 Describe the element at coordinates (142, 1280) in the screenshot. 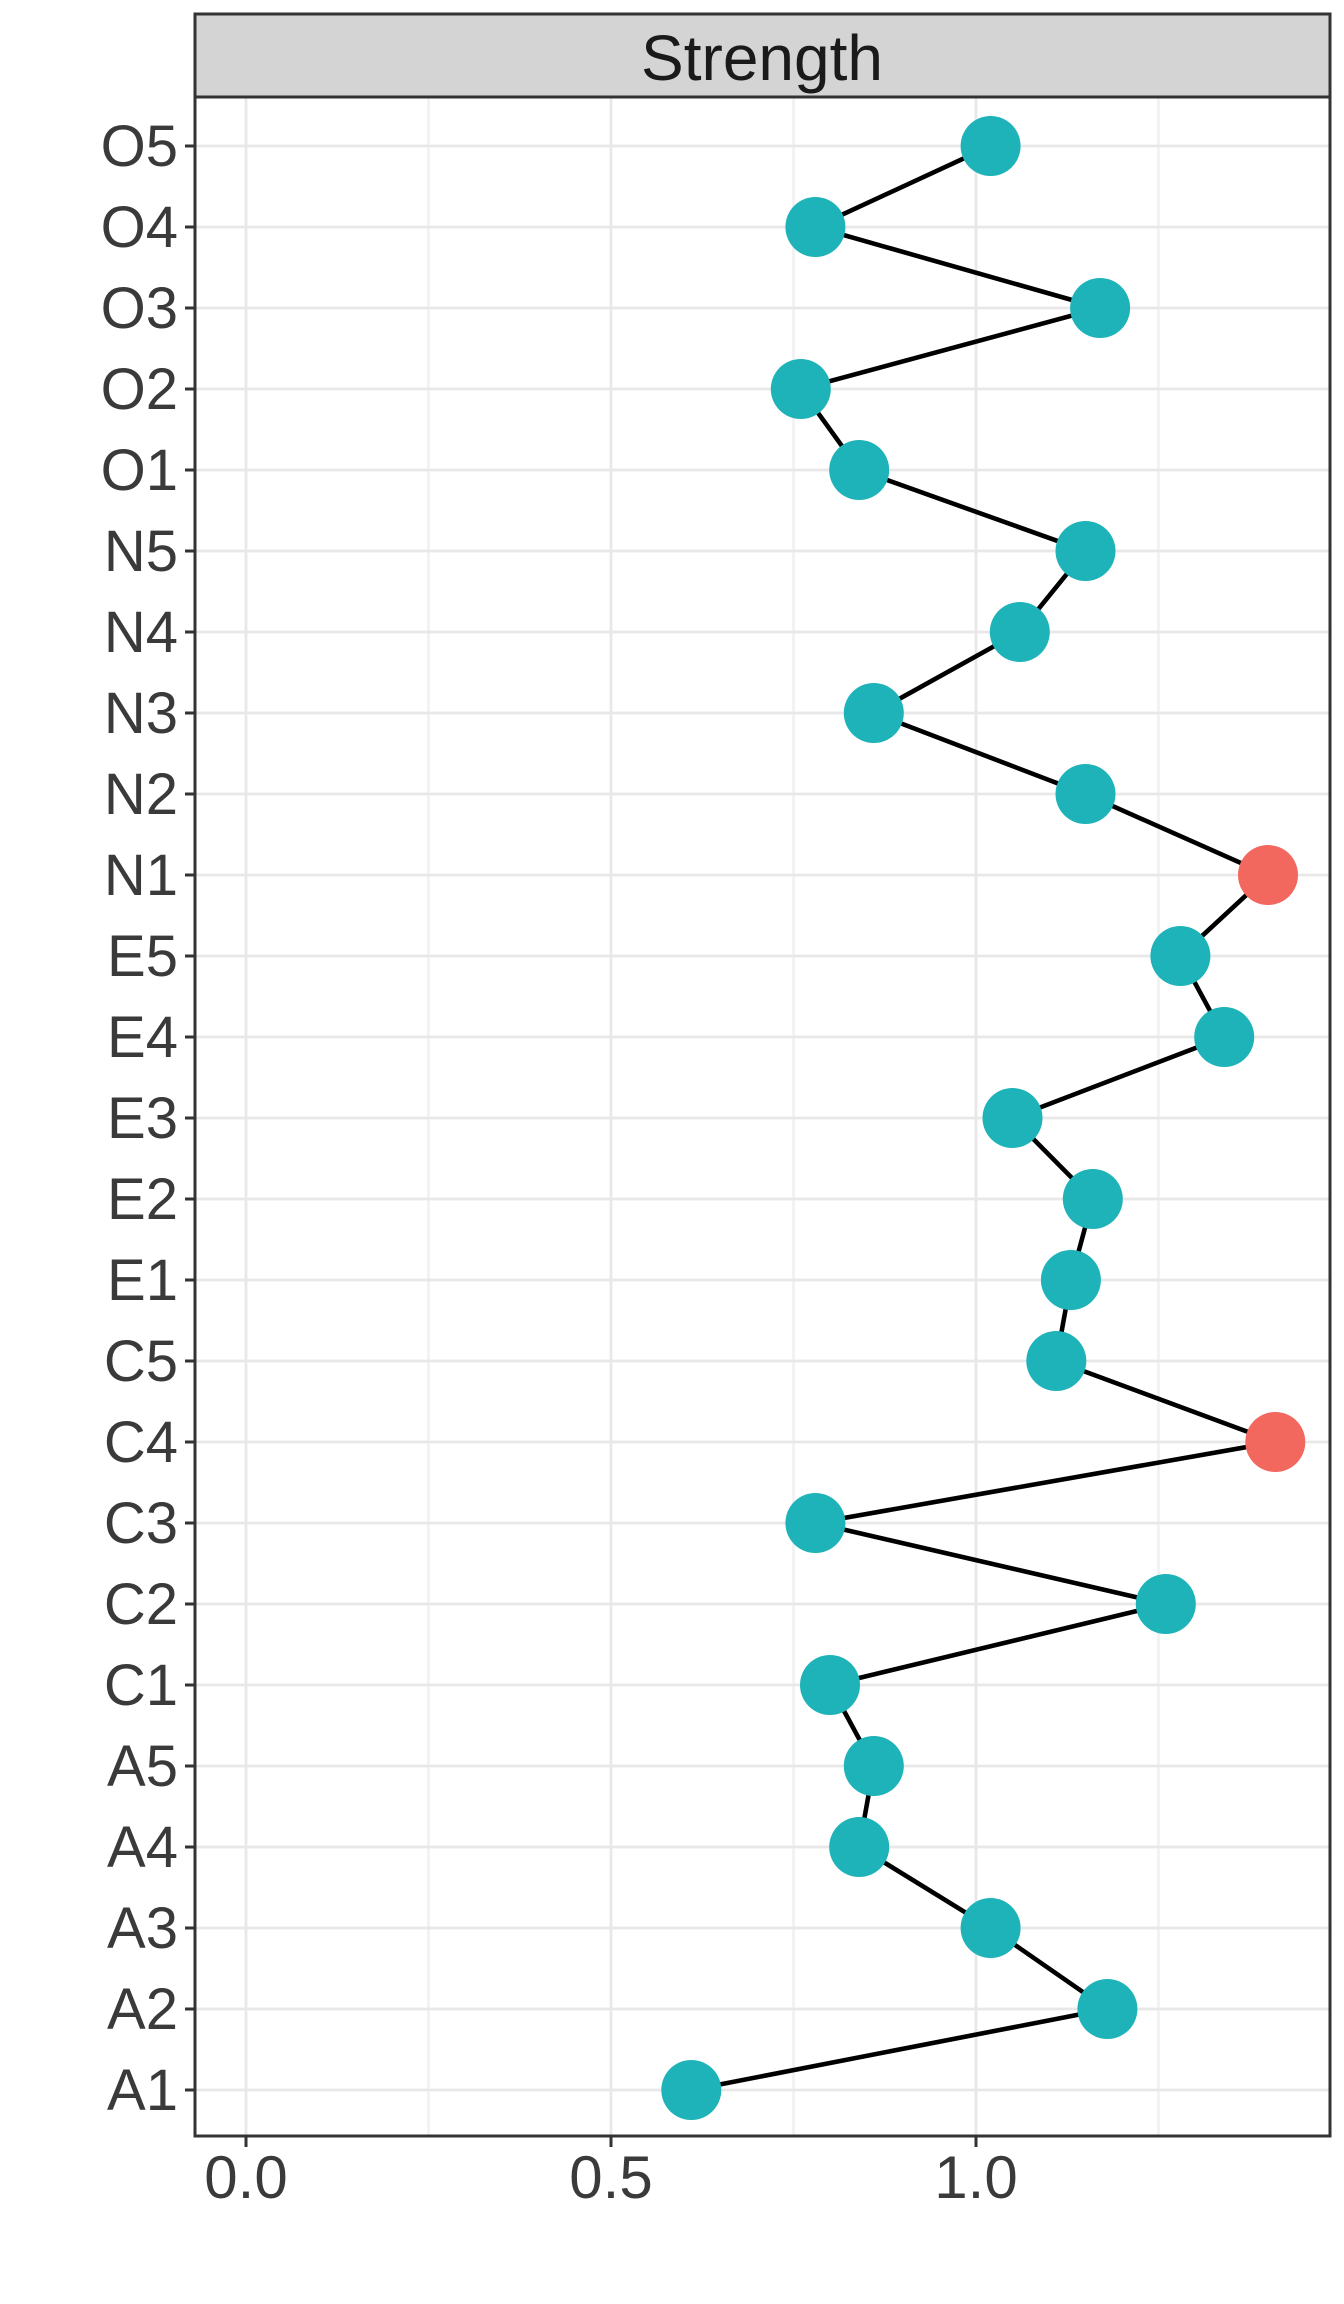

I see `y-axis-label-E1: E1` at that location.